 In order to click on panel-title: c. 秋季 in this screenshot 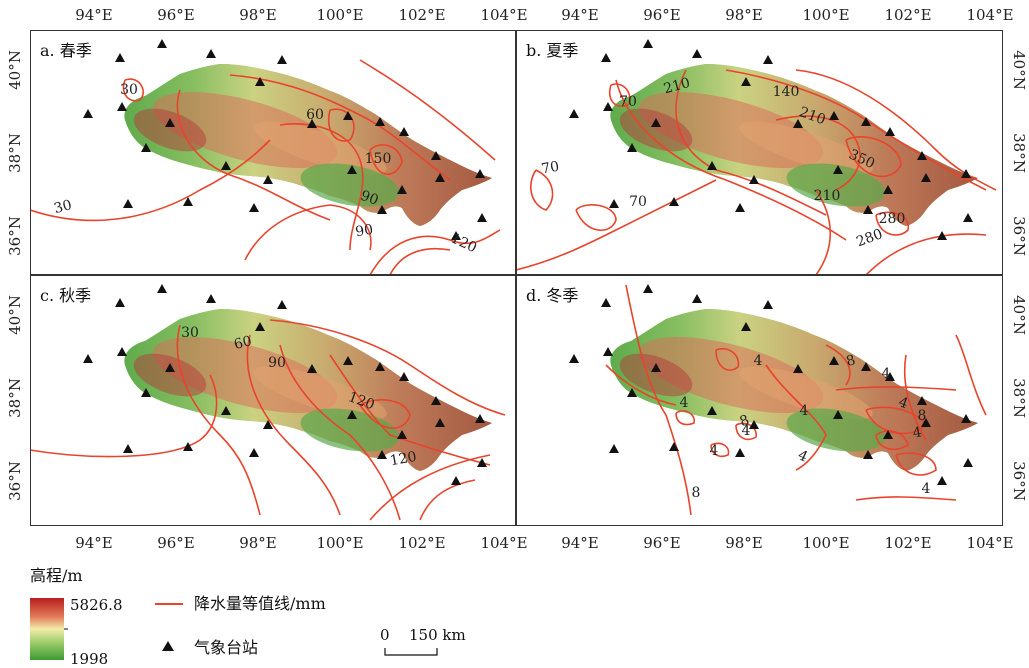, I will do `click(65, 295)`.